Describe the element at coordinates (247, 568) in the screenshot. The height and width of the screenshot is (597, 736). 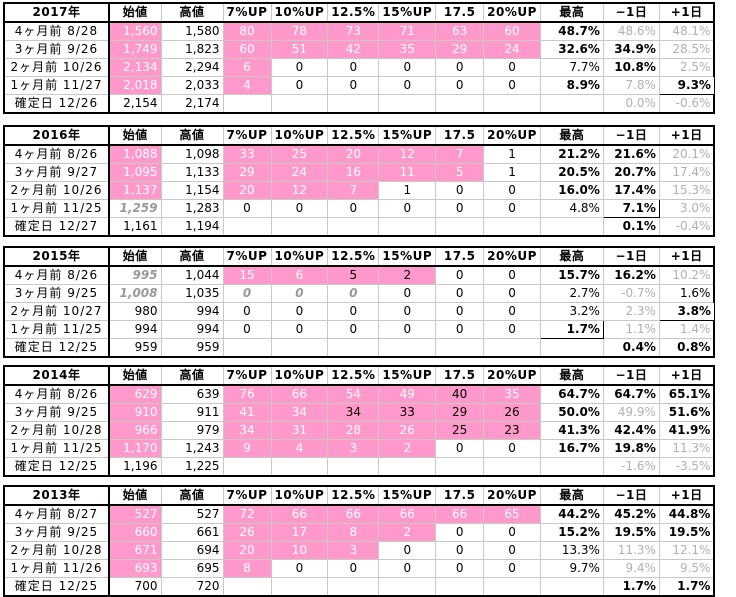
I see `count-cell: 8` at that location.